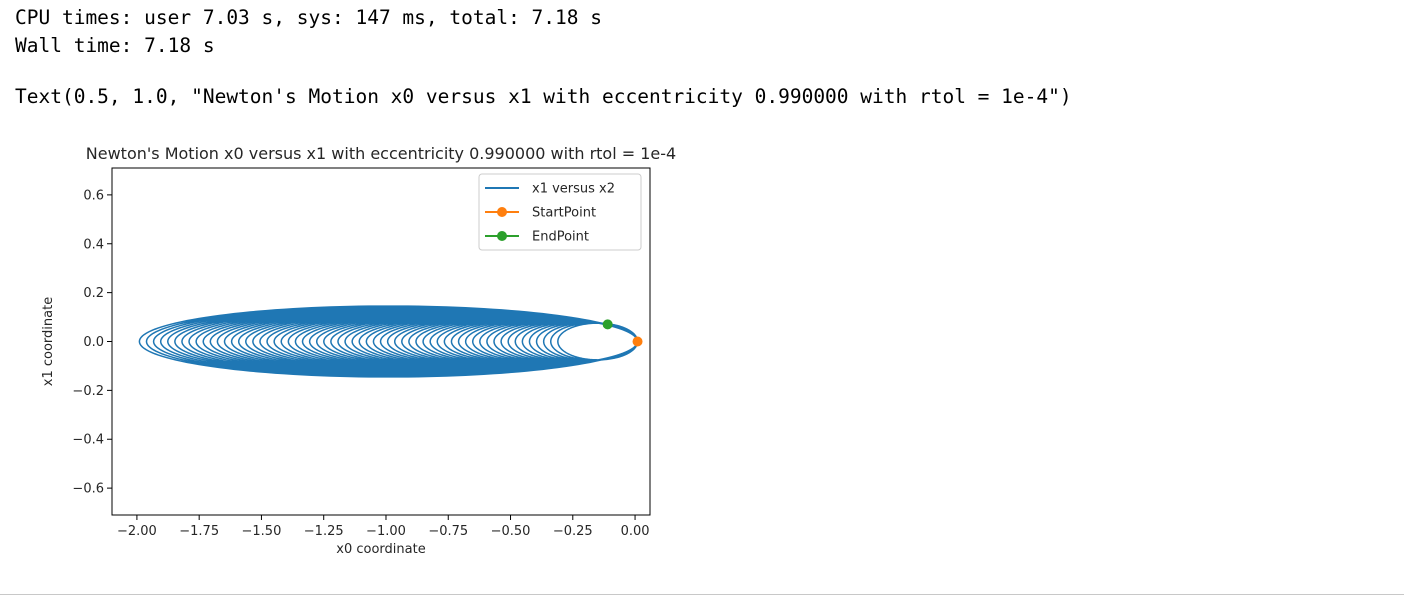  What do you see at coordinates (502, 236) in the screenshot?
I see `legend-entry-endpoint-marker` at bounding box center [502, 236].